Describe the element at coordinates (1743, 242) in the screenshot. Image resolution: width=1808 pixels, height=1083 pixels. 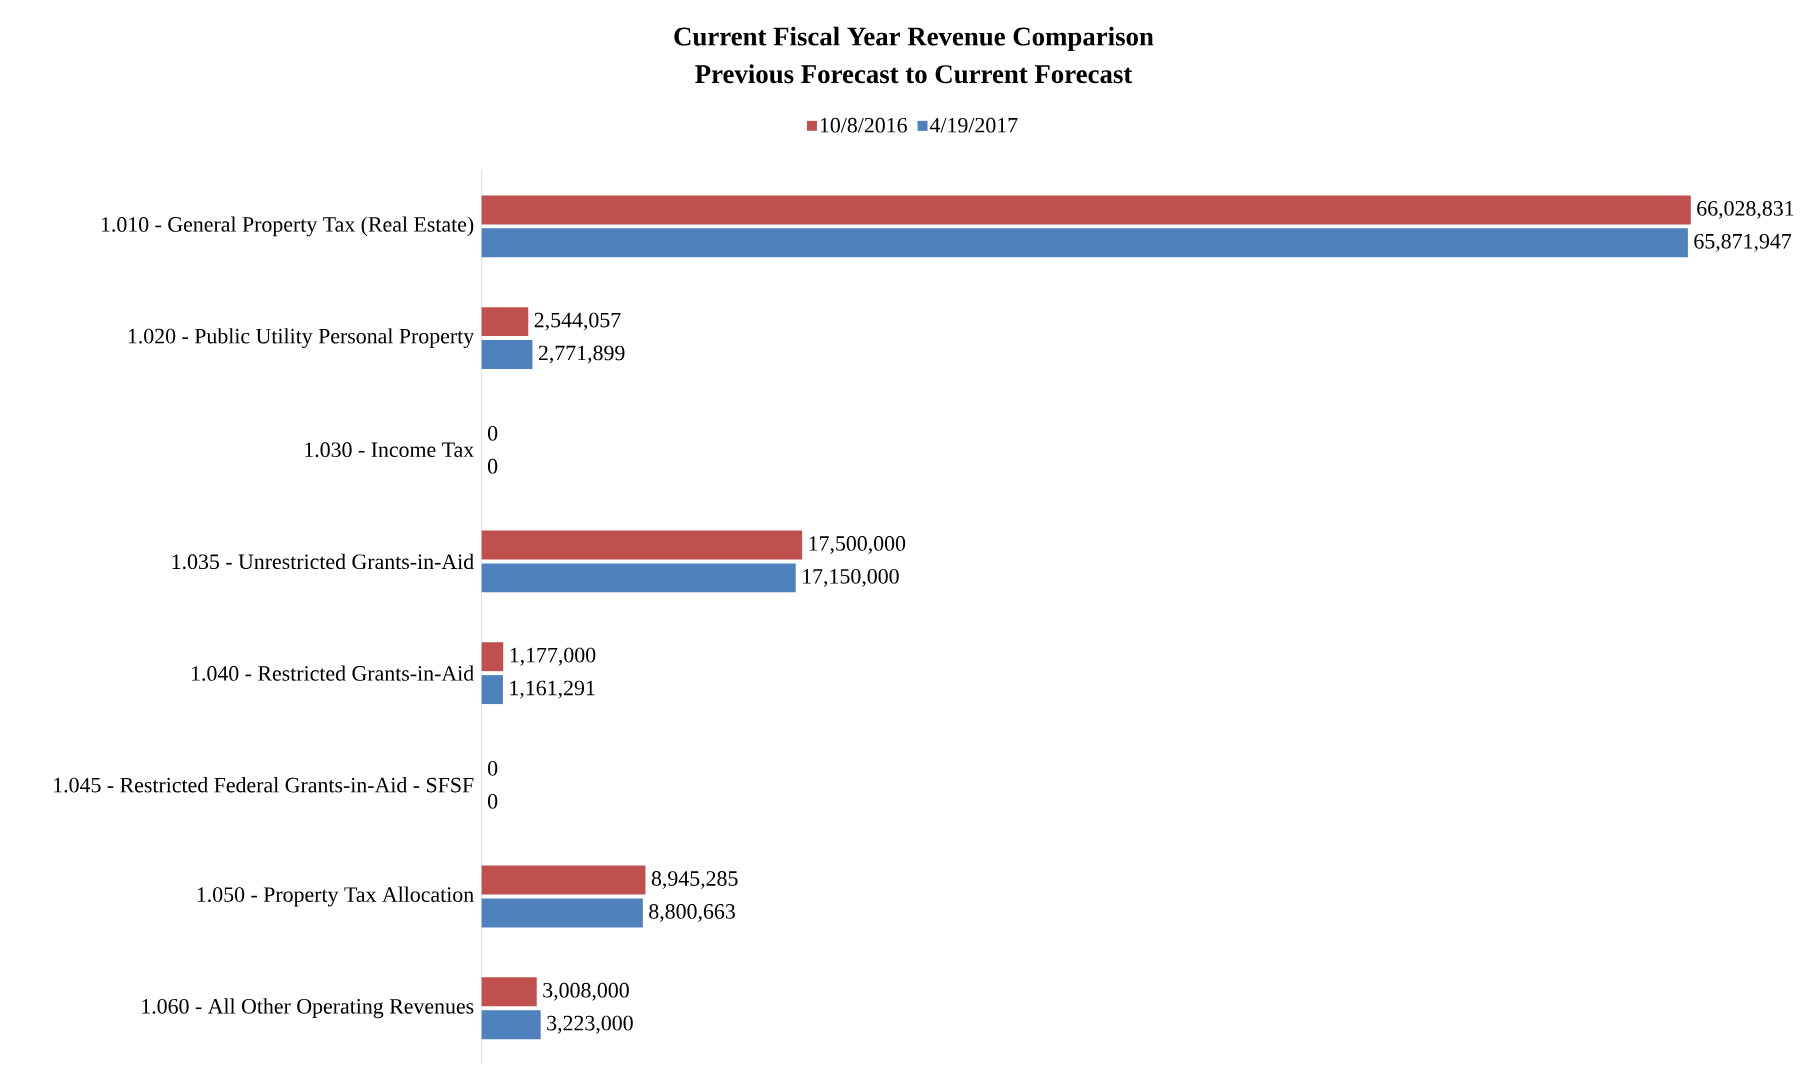
I see `data-label: 65,871,947` at that location.